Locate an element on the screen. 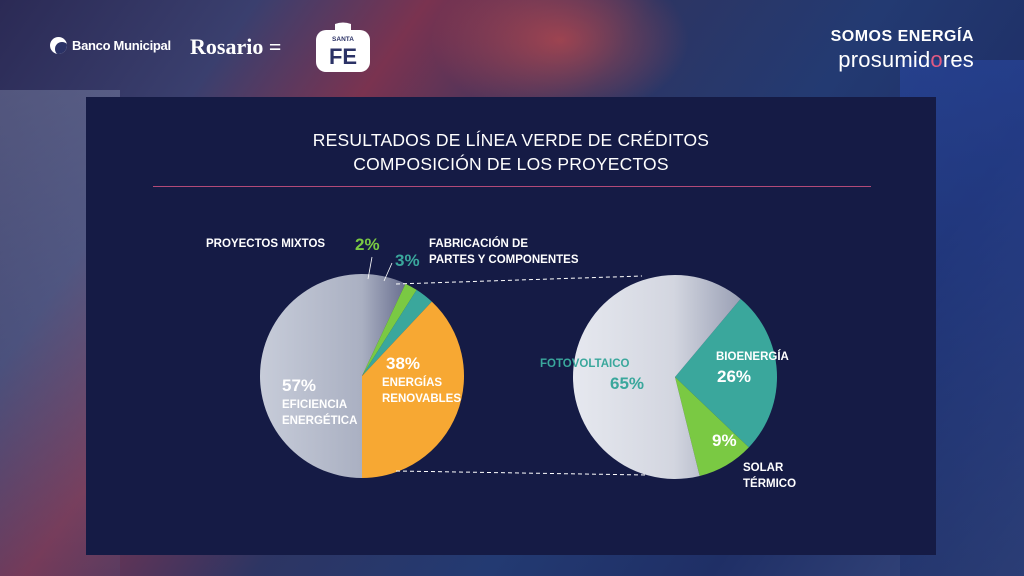 This screenshot has width=1024, height=576. slice-solar-termico is located at coordinates (712, 426).